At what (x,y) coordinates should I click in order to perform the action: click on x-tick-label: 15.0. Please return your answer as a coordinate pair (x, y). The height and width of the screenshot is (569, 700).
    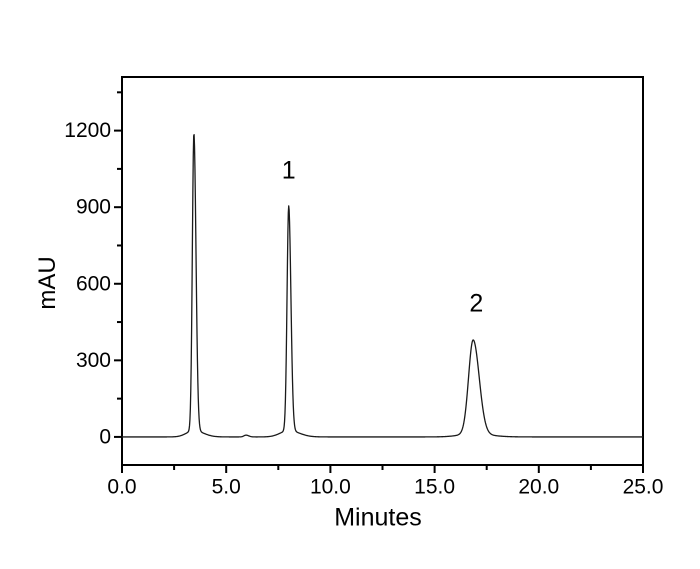
    Looking at the image, I should click on (434, 487).